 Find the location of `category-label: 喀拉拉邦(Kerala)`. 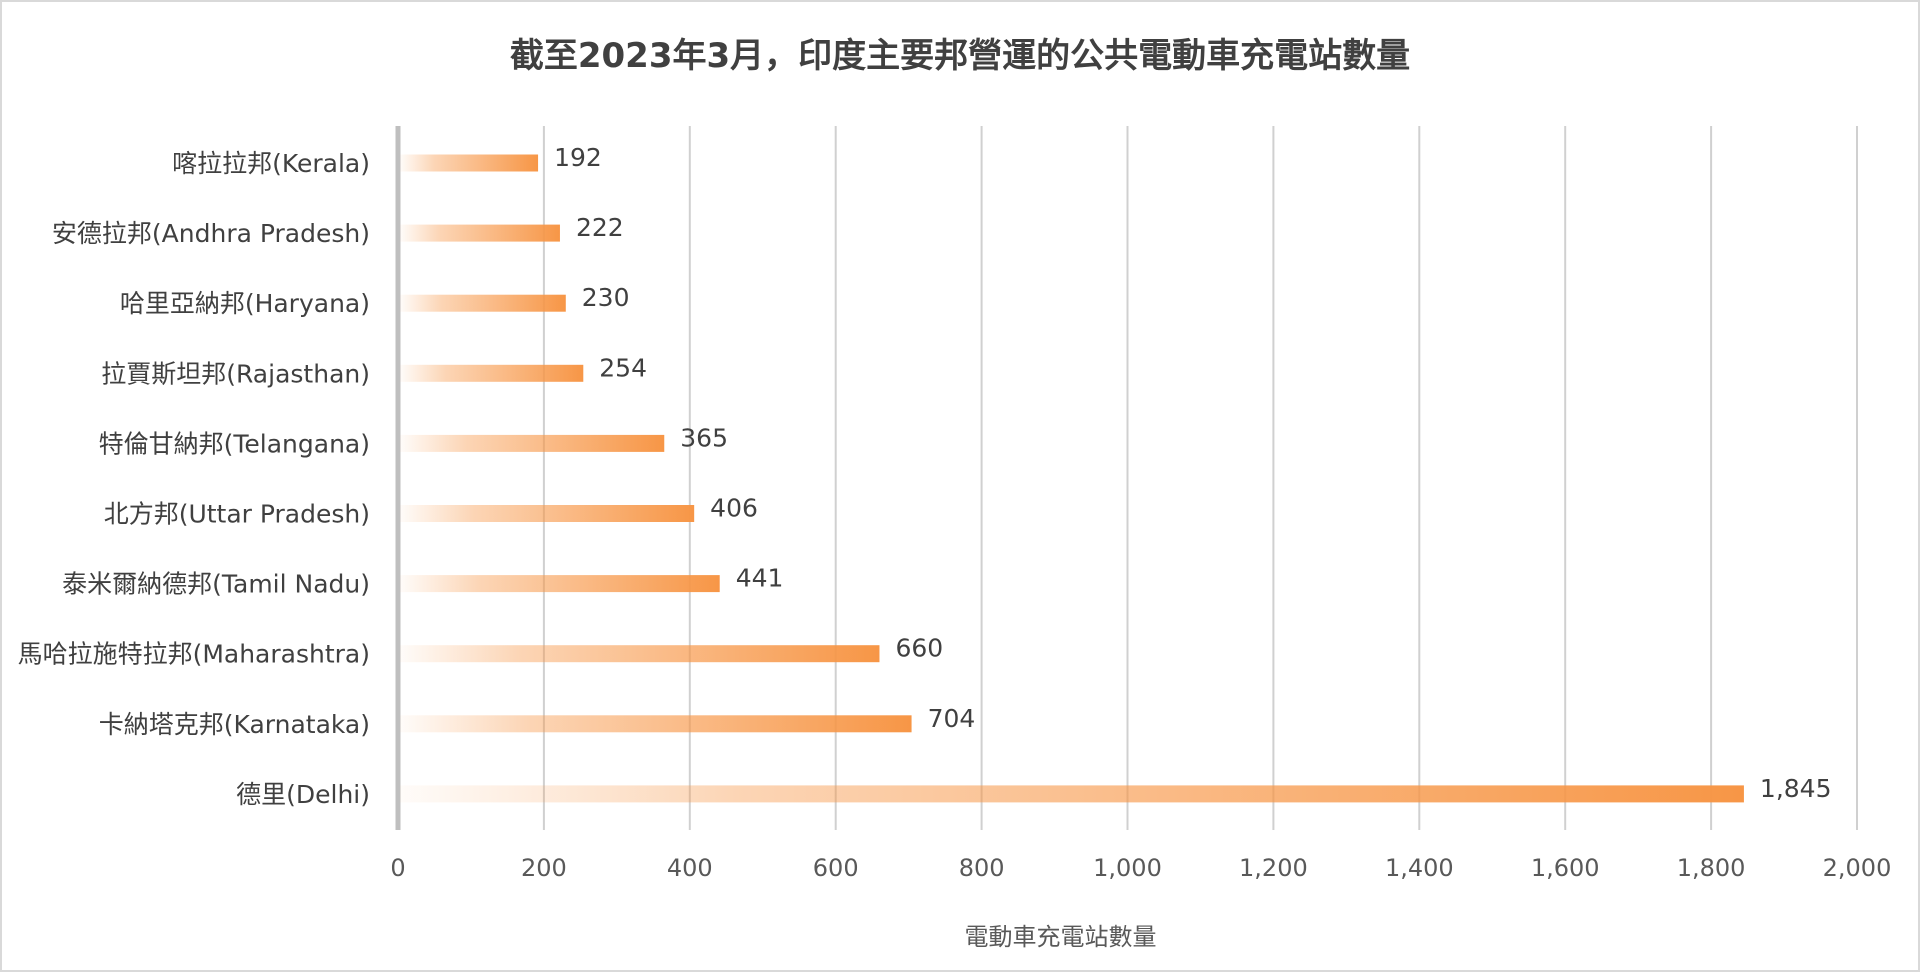

category-label: 喀拉拉邦(Kerala) is located at coordinates (271, 163).